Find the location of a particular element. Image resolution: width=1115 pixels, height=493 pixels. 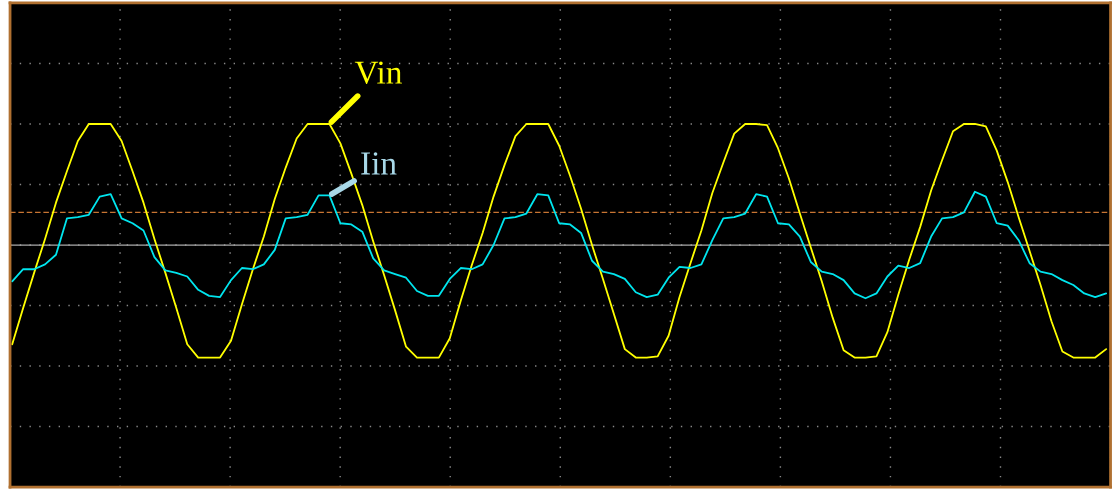

series-label: Iin is located at coordinates (379, 163).